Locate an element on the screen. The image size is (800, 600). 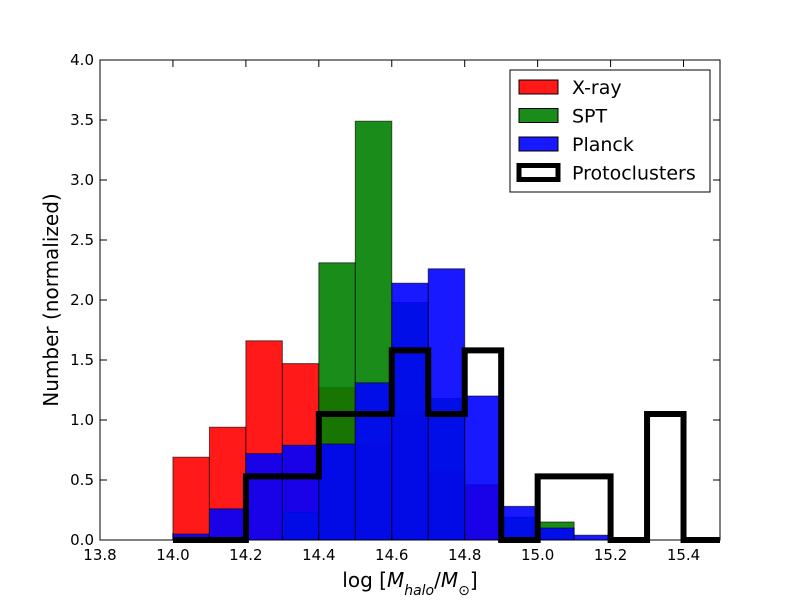
y-tick-label: 1.5 is located at coordinates (82, 360).